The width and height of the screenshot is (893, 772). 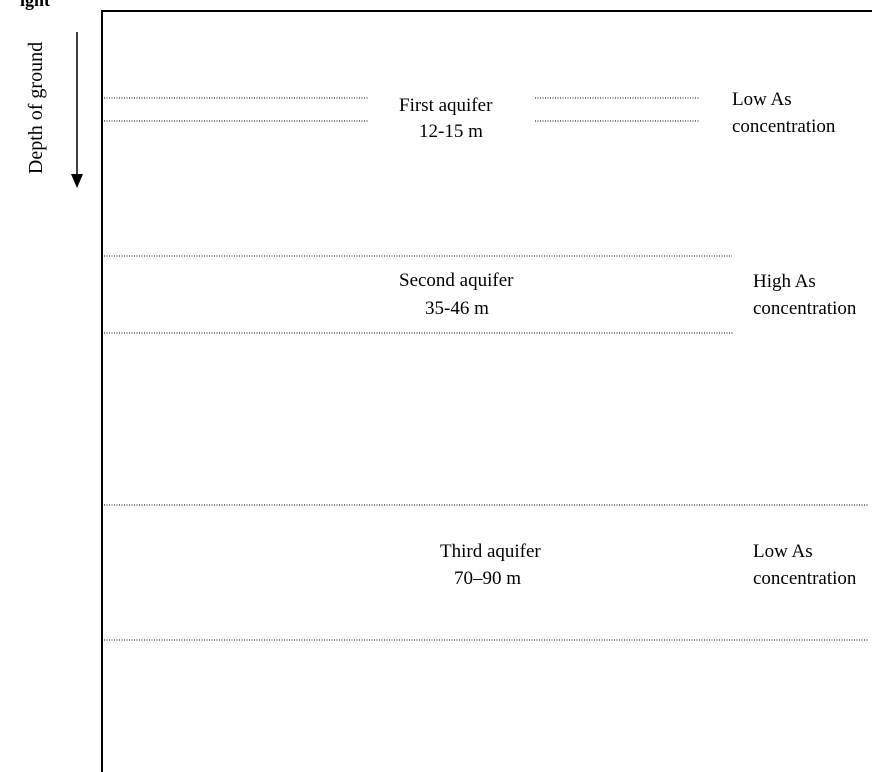 What do you see at coordinates (36, 108) in the screenshot?
I see `depth-axis-label: Depth of ground` at bounding box center [36, 108].